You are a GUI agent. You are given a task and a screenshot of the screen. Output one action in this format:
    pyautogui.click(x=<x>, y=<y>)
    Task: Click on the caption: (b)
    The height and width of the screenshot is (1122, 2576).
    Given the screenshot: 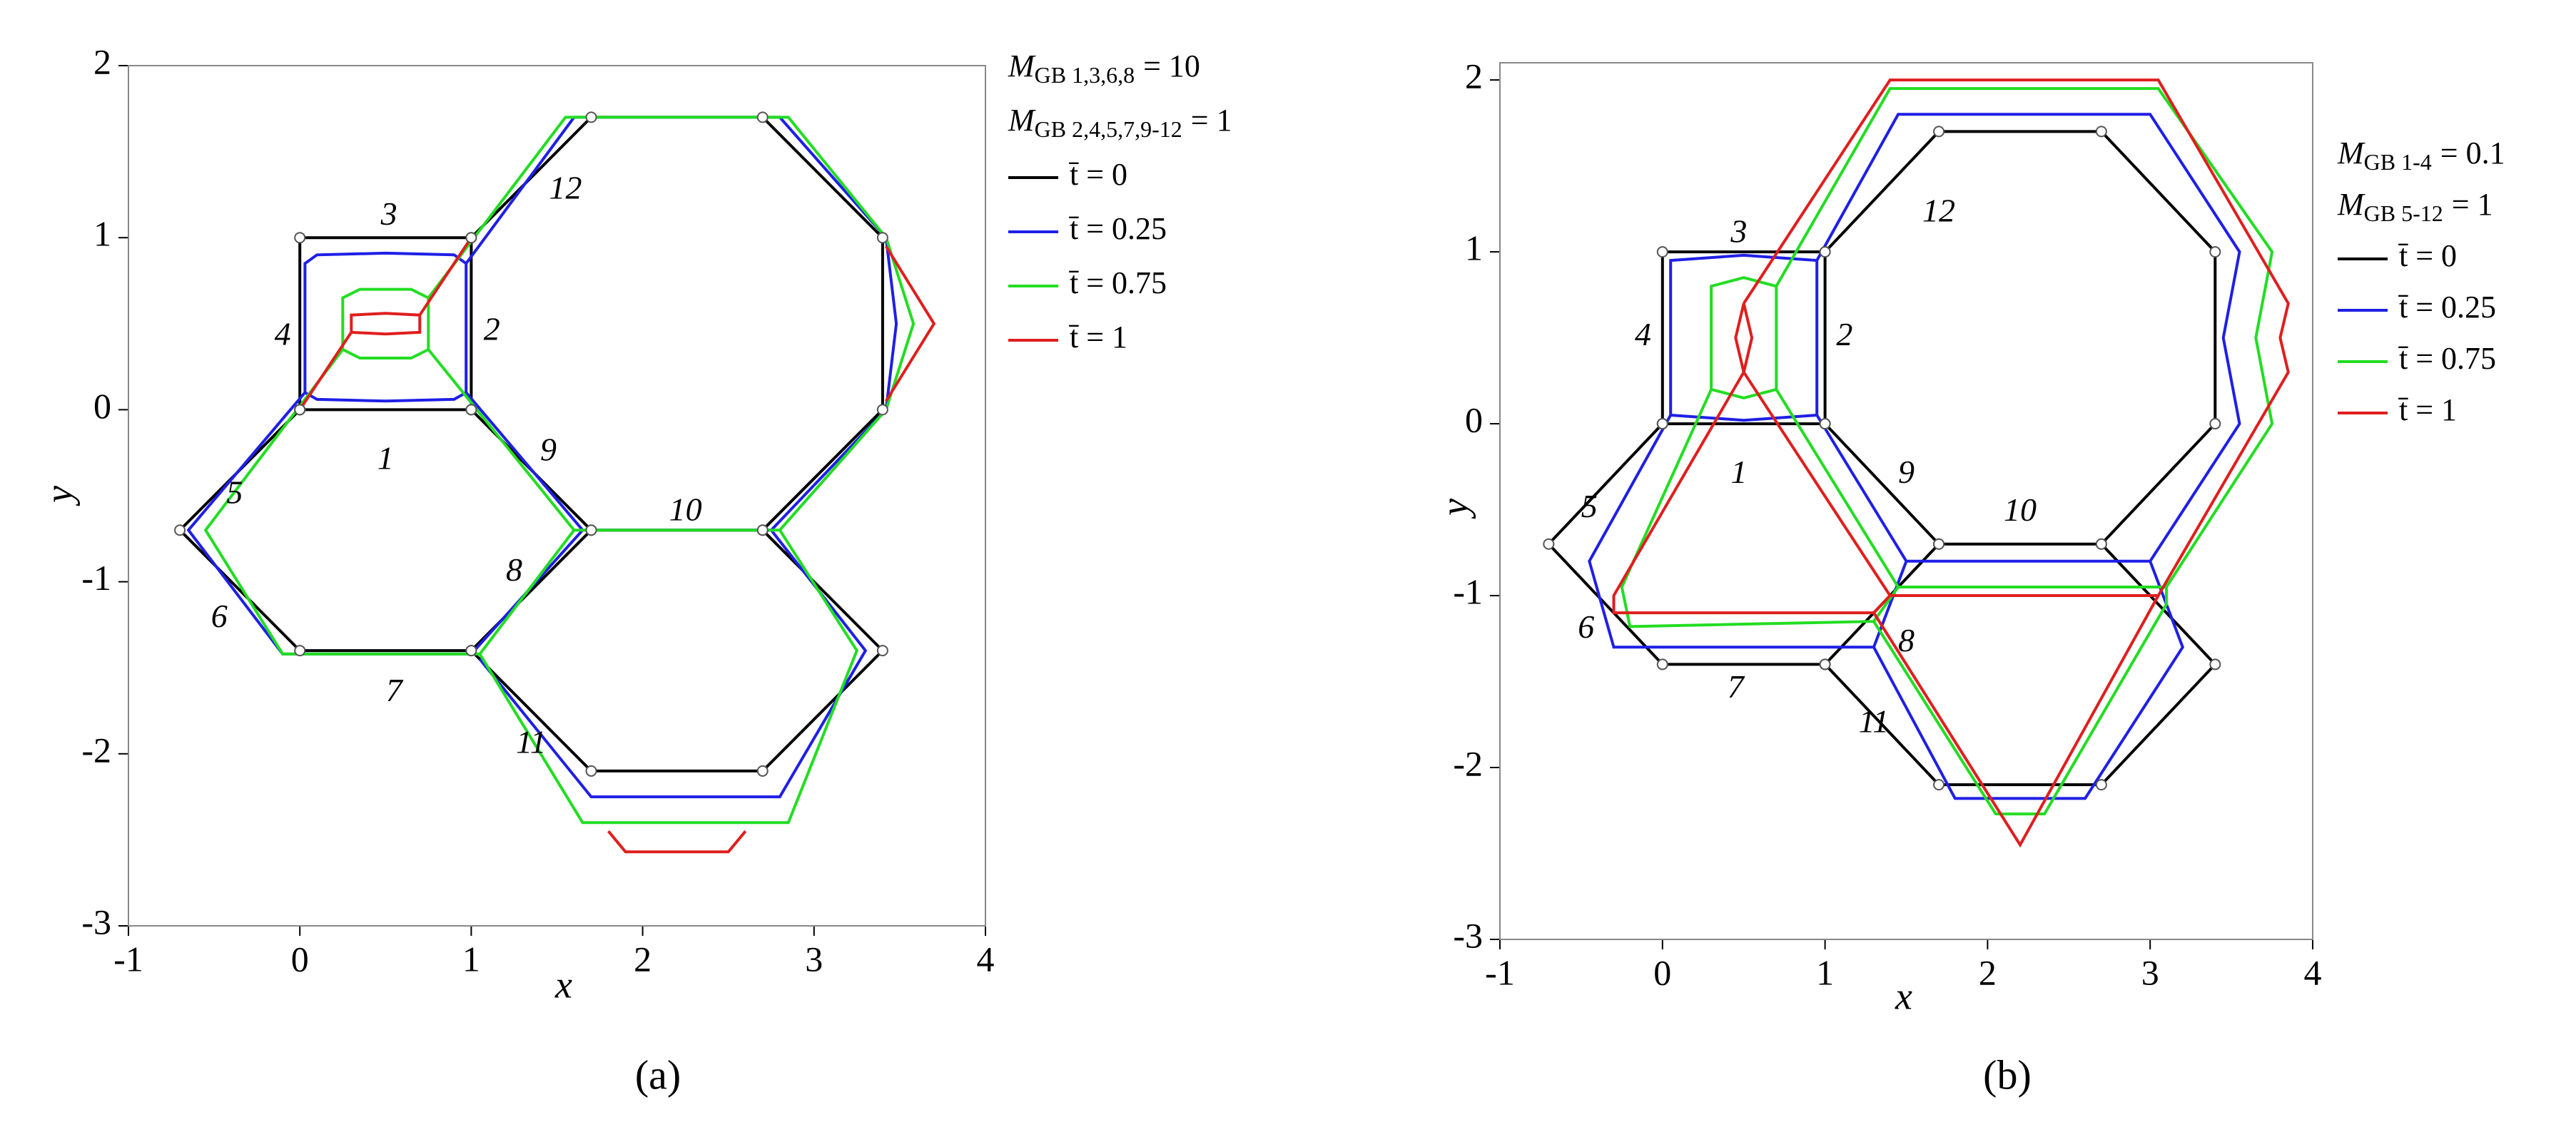 What is the action you would take?
    pyautogui.click(x=2007, y=1074)
    